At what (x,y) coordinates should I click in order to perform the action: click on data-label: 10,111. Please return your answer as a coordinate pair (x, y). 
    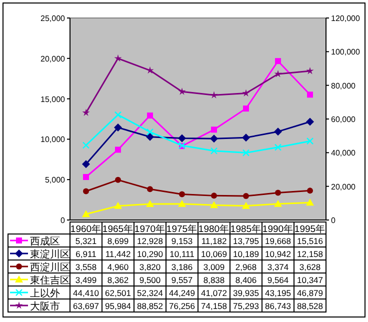
    Looking at the image, I should click on (182, 254).